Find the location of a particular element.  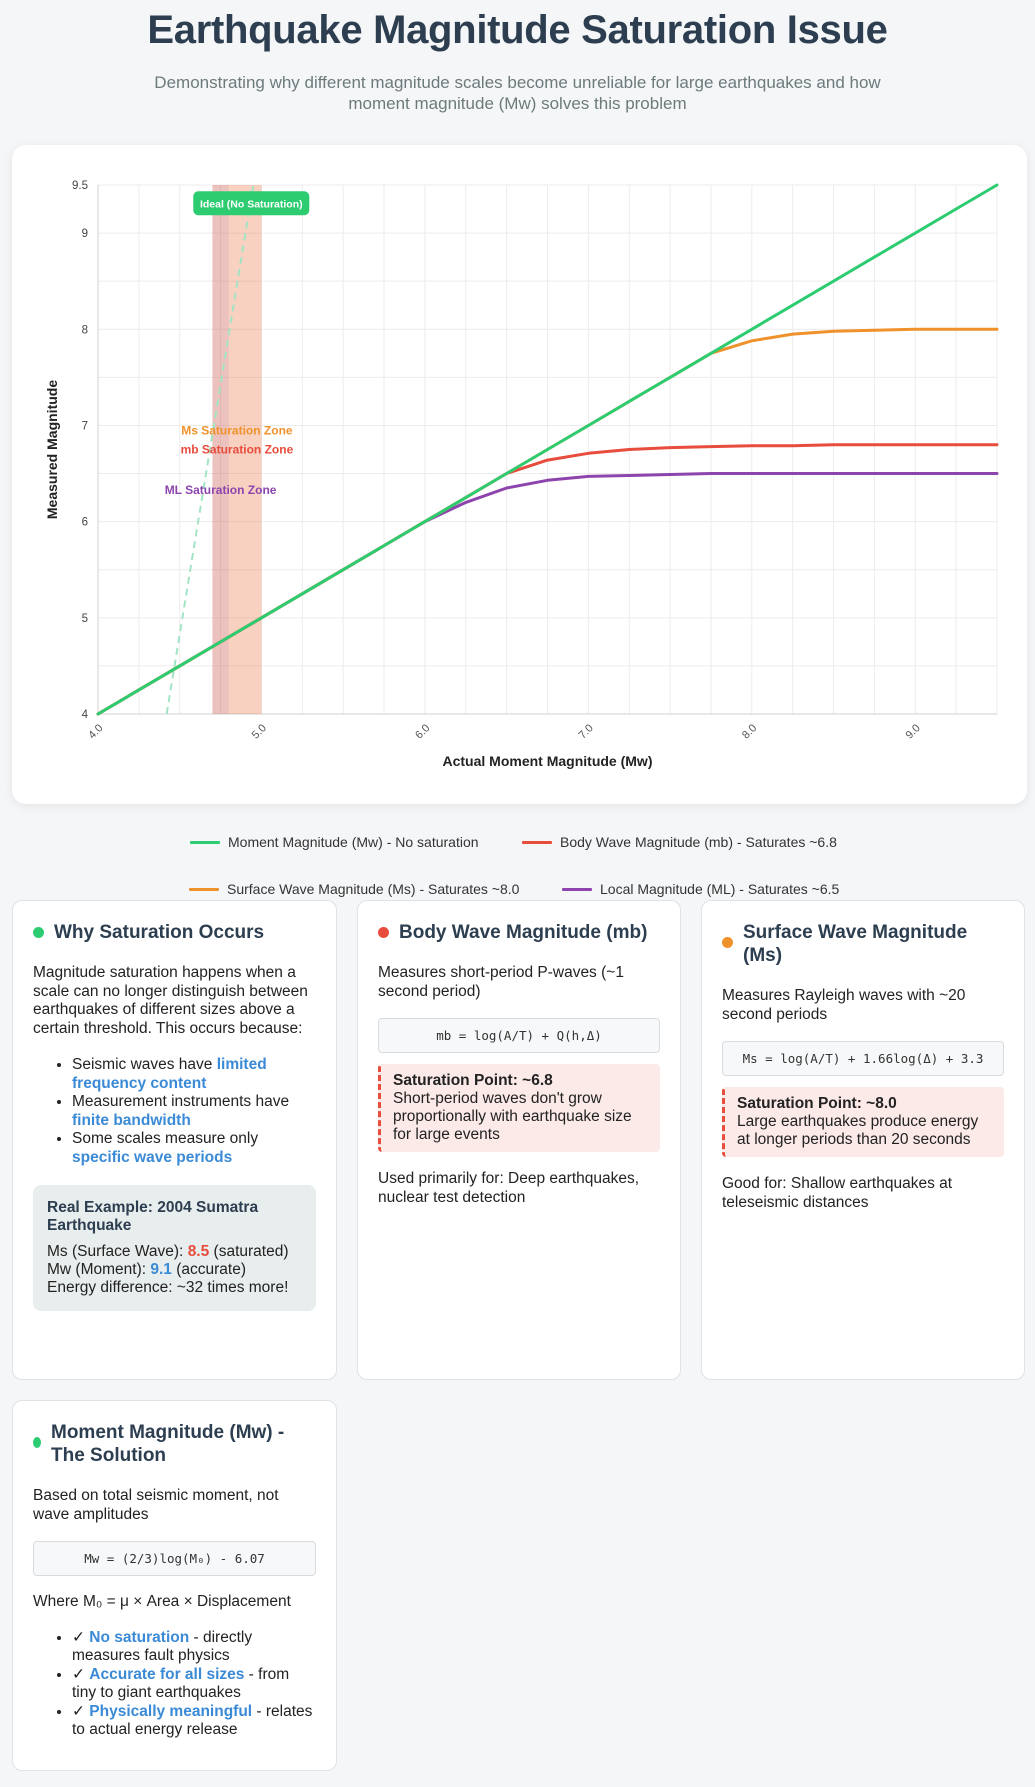

example-energy: Energy difference: ~32 times more! is located at coordinates (168, 1287).